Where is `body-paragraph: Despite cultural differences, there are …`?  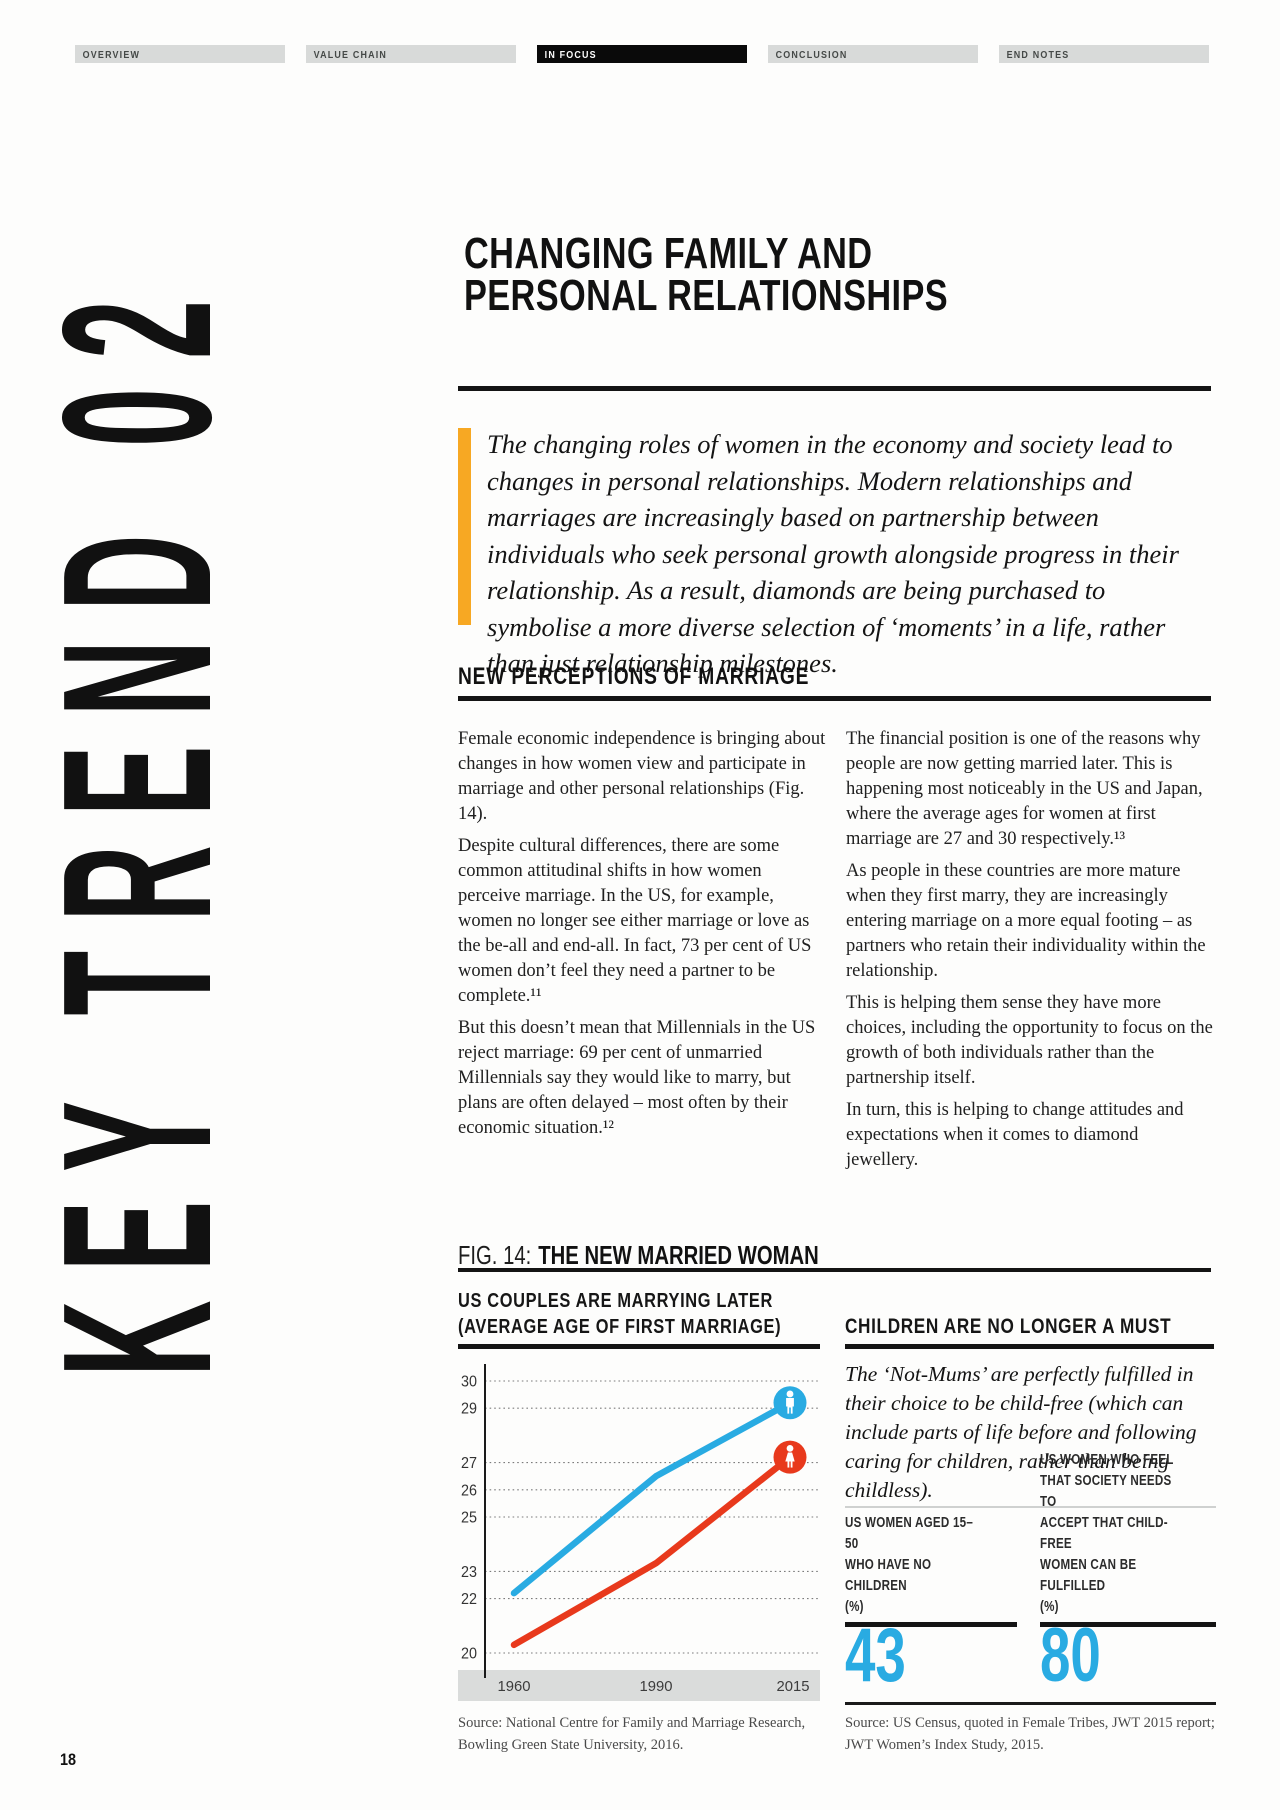
body-paragraph: Despite cultural differences, there are … is located at coordinates (635, 921).